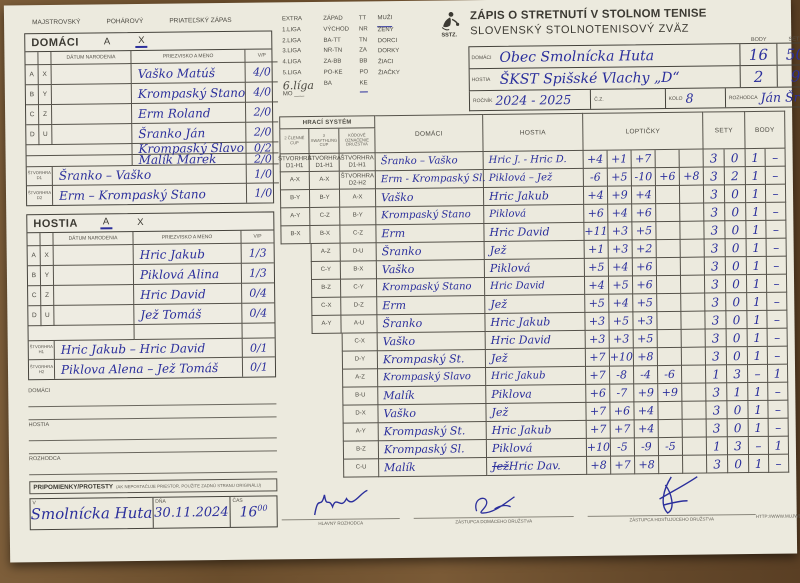  Describe the element at coordinates (340, 502) in the screenshot. I see `referee-signature-icon` at that location.